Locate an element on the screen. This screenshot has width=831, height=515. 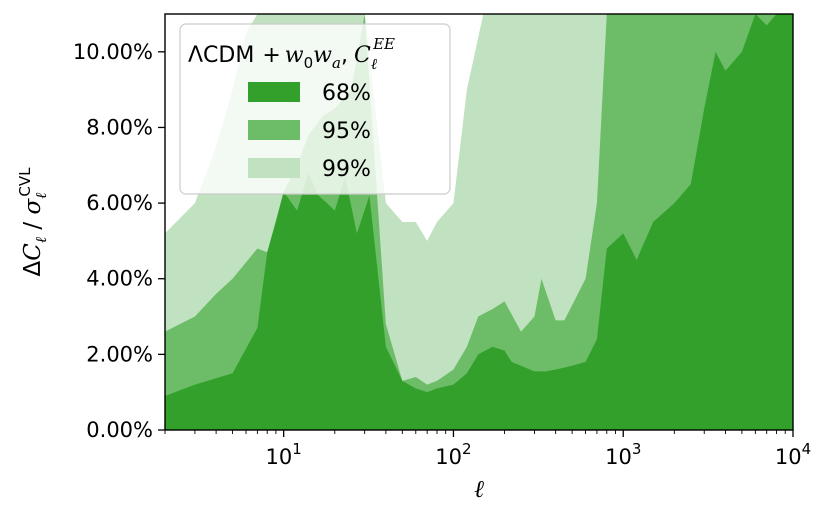
y-tick-label: 6.00% is located at coordinates (119, 203).